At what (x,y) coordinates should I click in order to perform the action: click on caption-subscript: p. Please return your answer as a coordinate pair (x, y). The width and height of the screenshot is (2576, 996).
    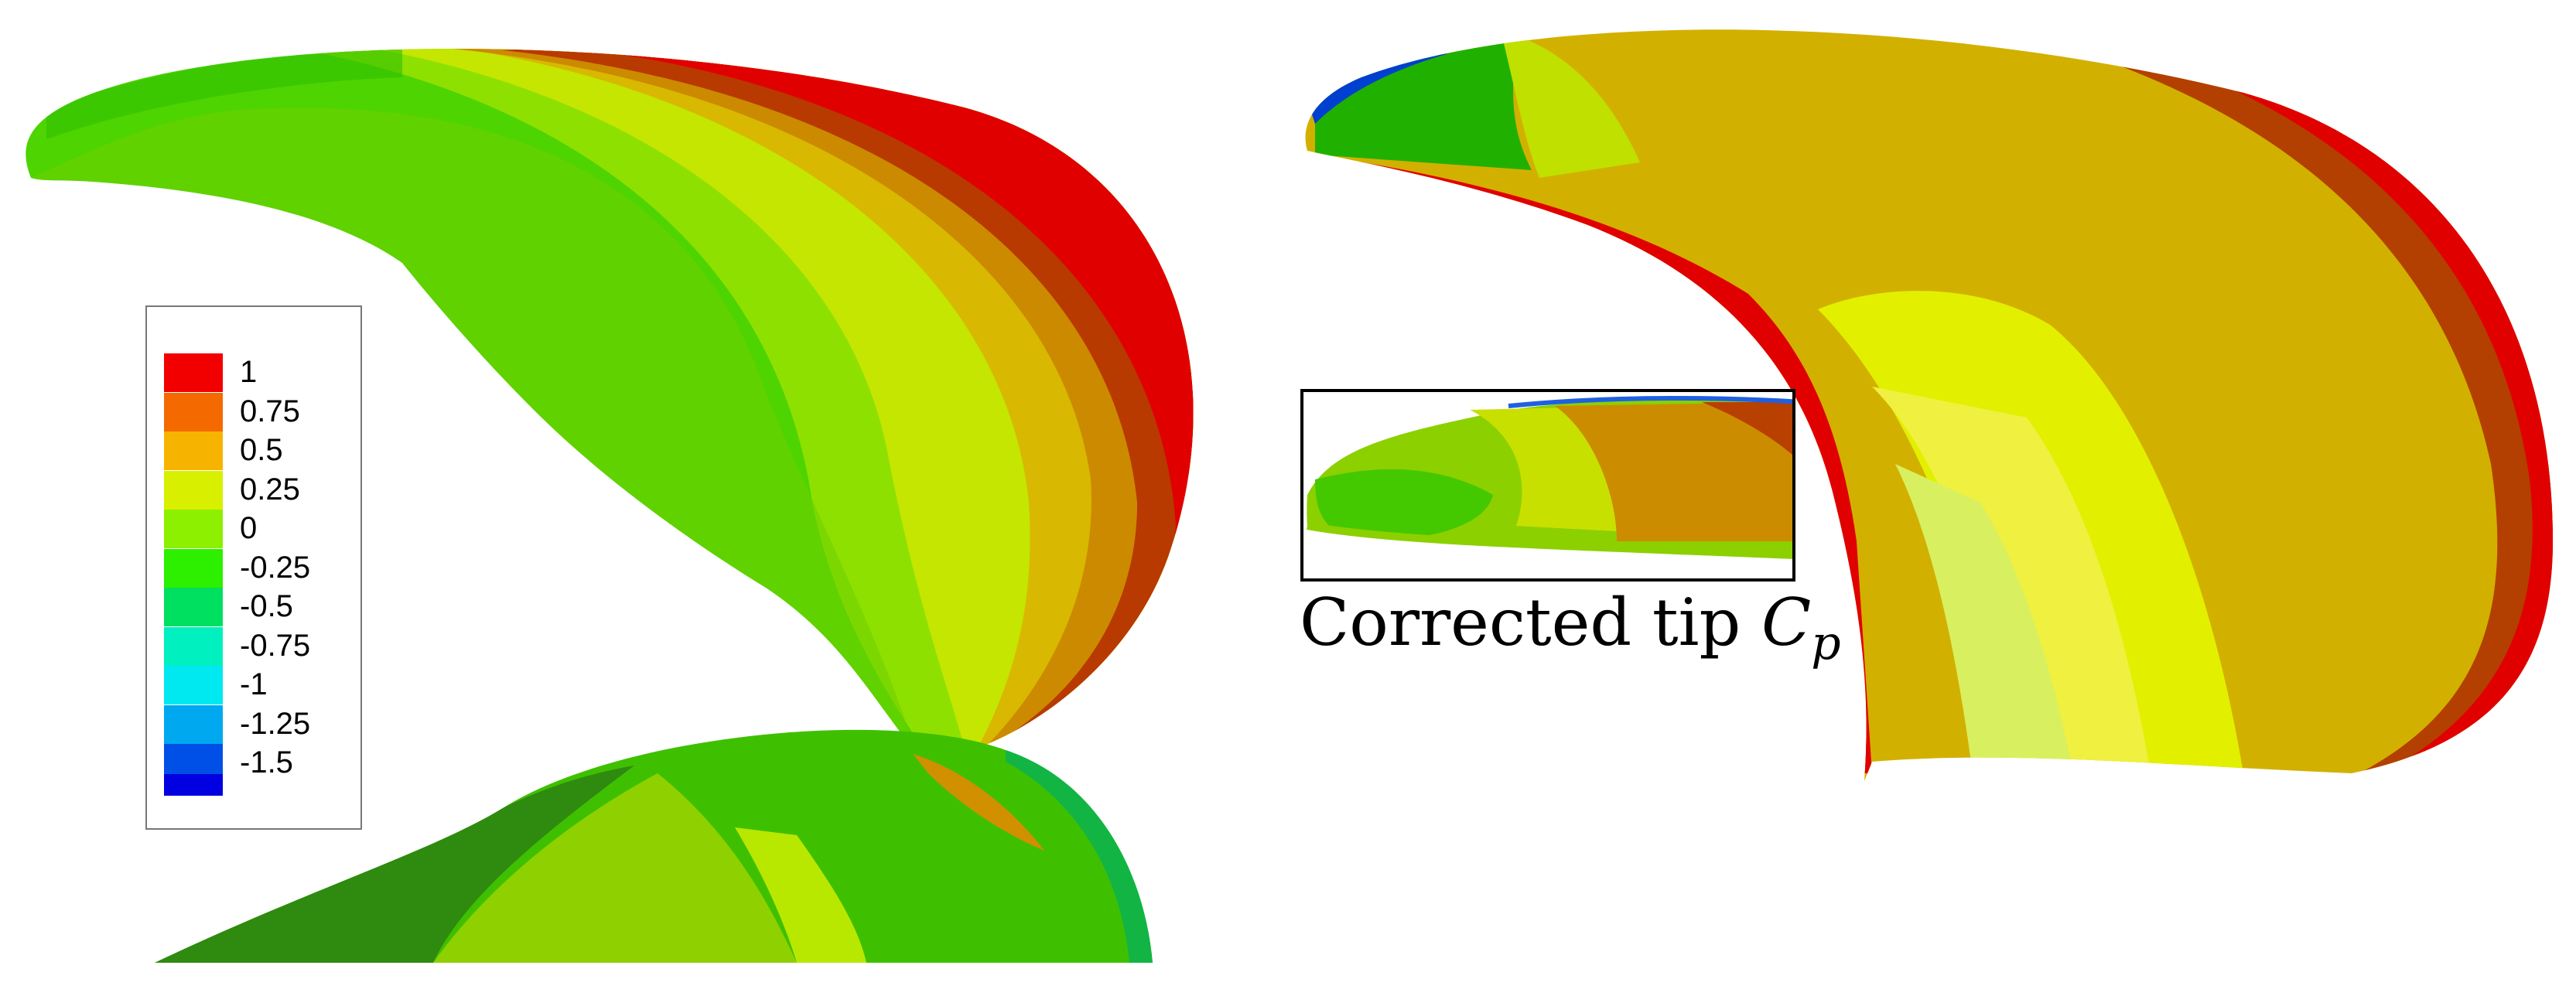
    Looking at the image, I should click on (1826, 643).